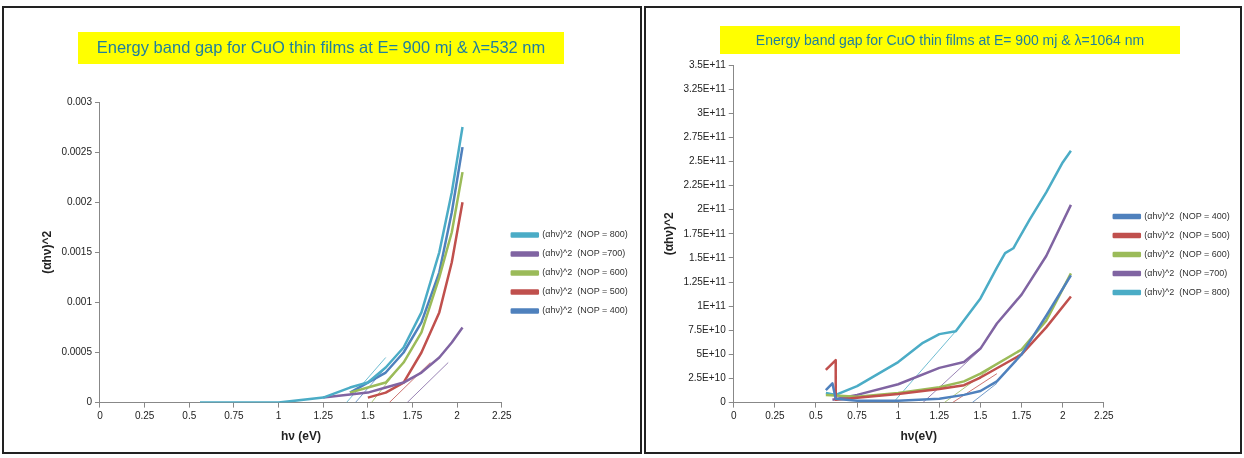  What do you see at coordinates (77, 151) in the screenshot?
I see `y-tick-label: 0.0025` at bounding box center [77, 151].